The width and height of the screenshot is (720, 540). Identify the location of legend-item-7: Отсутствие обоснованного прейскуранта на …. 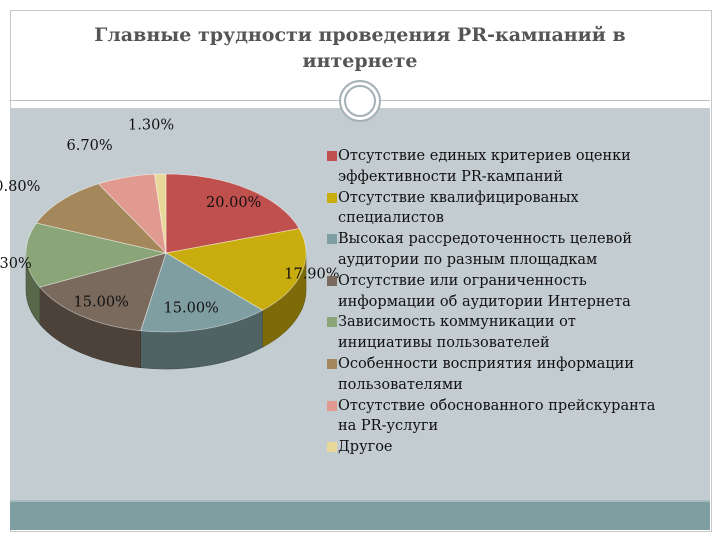
(515, 417).